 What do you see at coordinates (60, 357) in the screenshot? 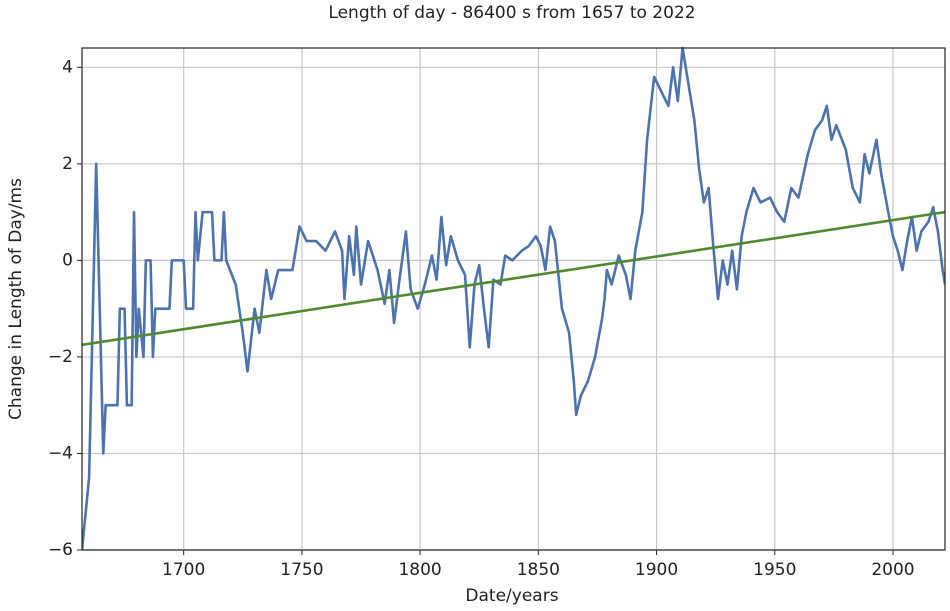
I see `y-tick-label: −2` at bounding box center [60, 357].